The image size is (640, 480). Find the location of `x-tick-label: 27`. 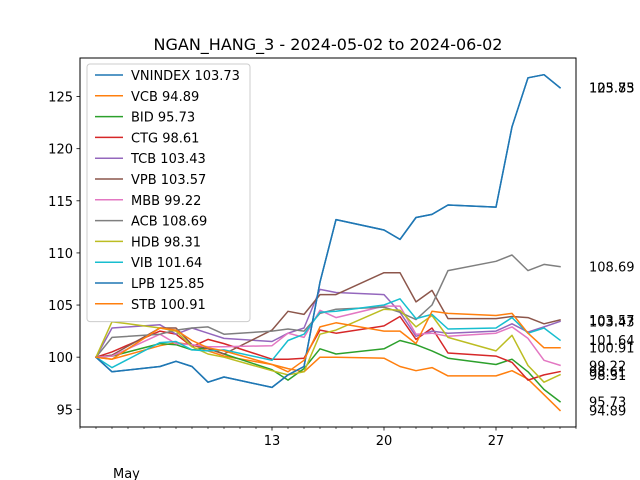

x-tick-label: 27 is located at coordinates (496, 441).